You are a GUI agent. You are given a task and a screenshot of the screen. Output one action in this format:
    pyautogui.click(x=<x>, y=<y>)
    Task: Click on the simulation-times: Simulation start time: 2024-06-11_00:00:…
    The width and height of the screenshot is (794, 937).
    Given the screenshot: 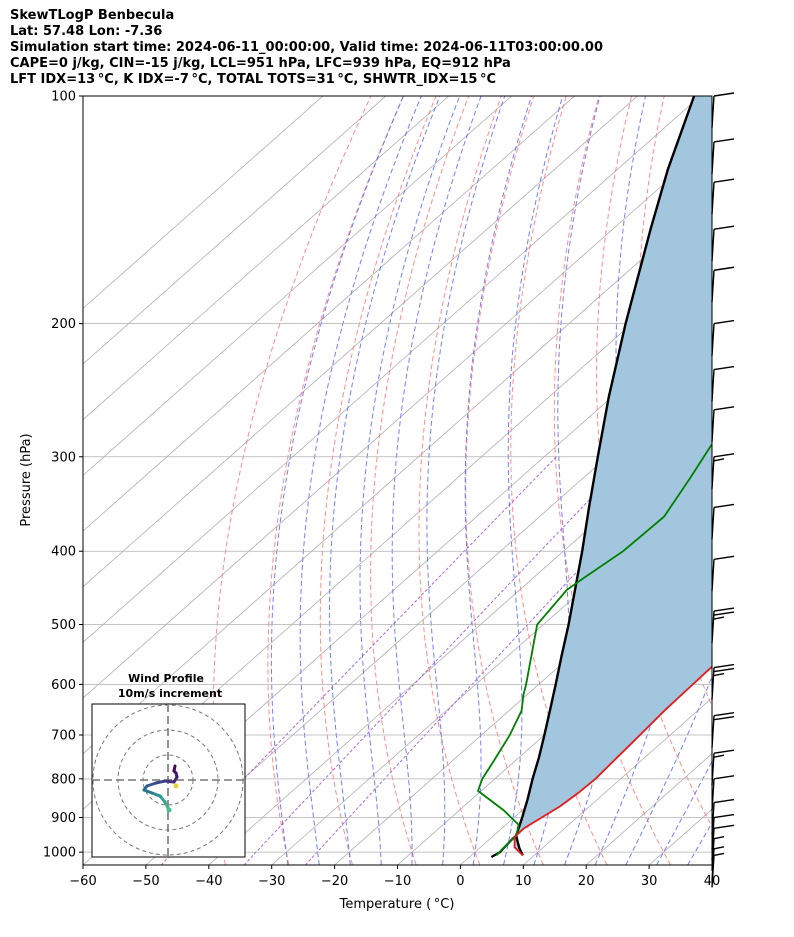 What is the action you would take?
    pyautogui.click(x=306, y=47)
    